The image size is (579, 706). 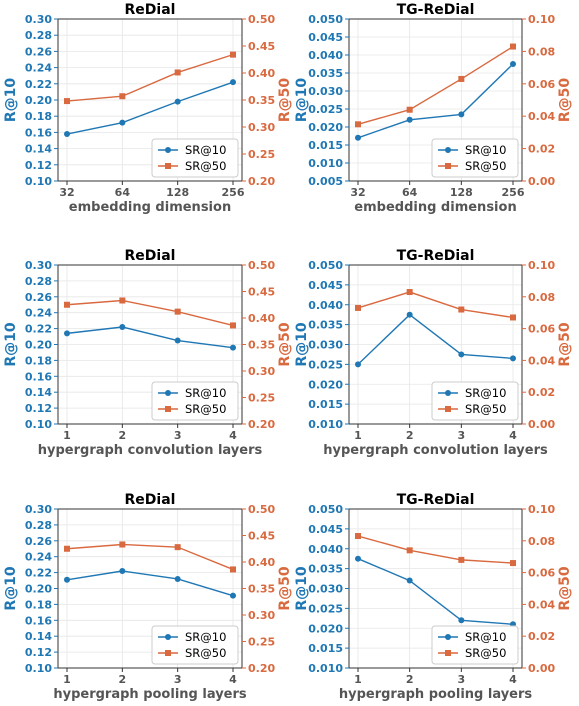 I want to click on x-tick-label: 128, so click(x=177, y=192).